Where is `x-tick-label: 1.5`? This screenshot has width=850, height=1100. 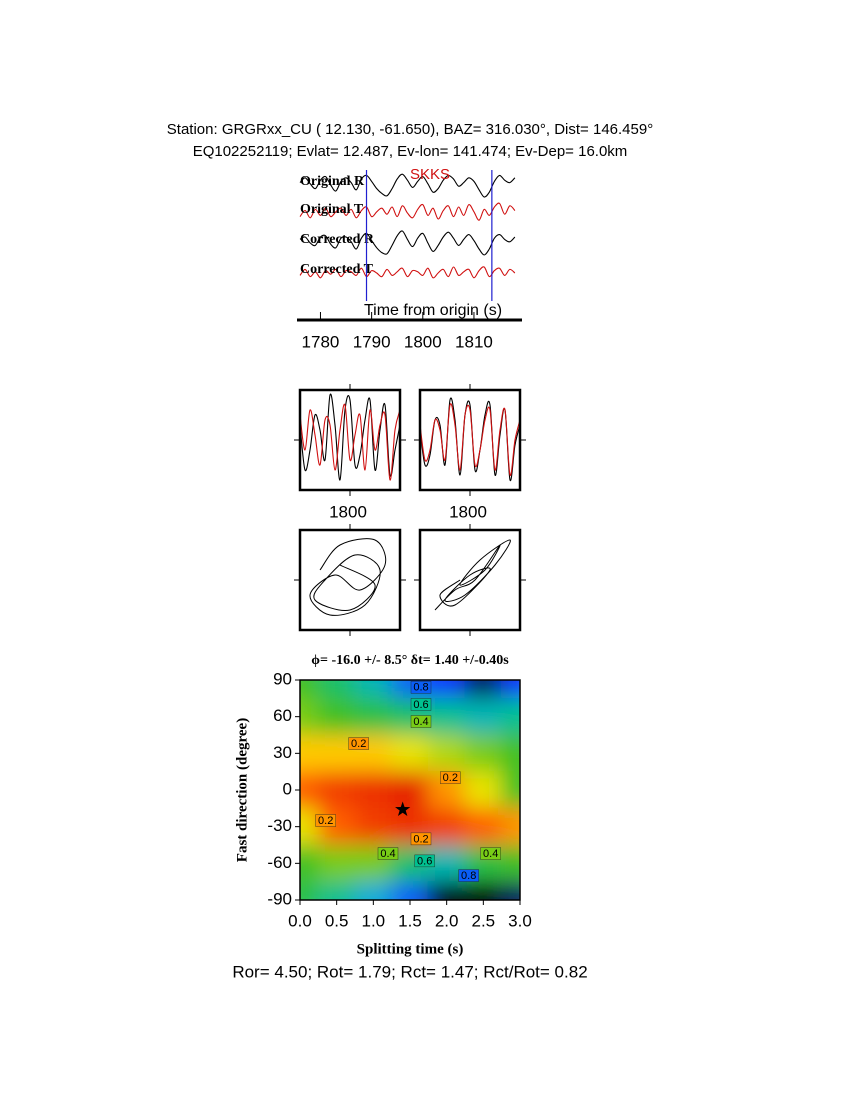 x-tick-label: 1.5 is located at coordinates (410, 920).